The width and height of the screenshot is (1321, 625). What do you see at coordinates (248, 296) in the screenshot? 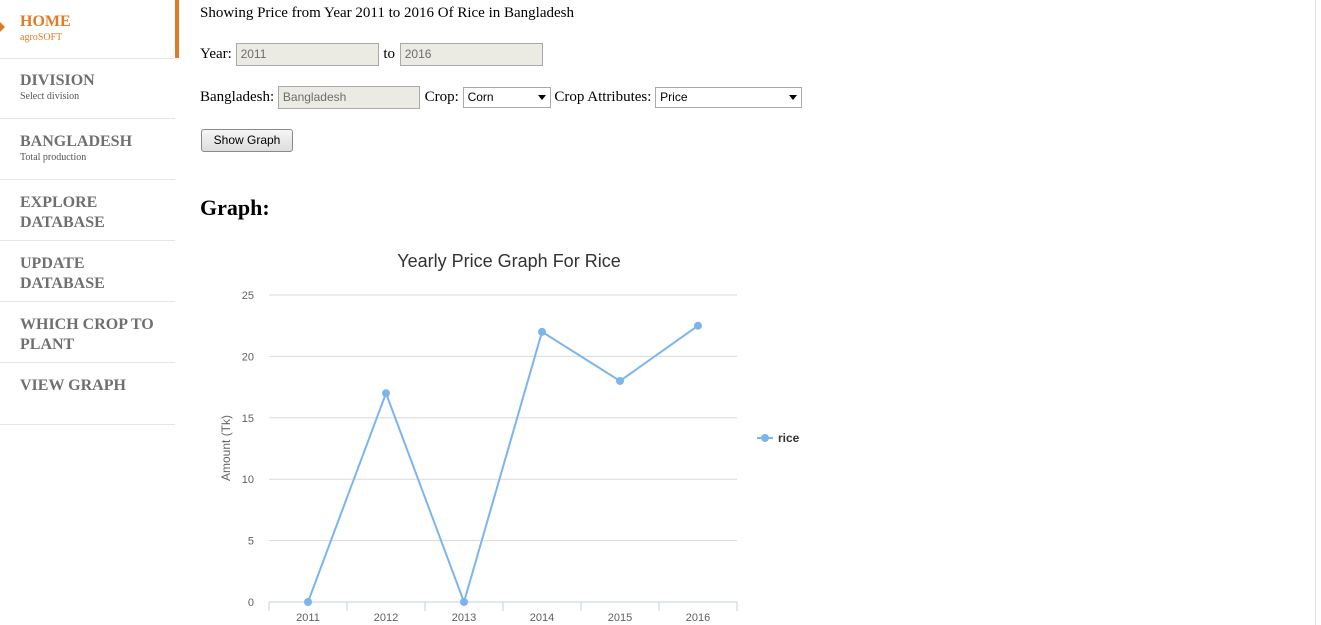
I see `y-tick-label: 25` at bounding box center [248, 296].